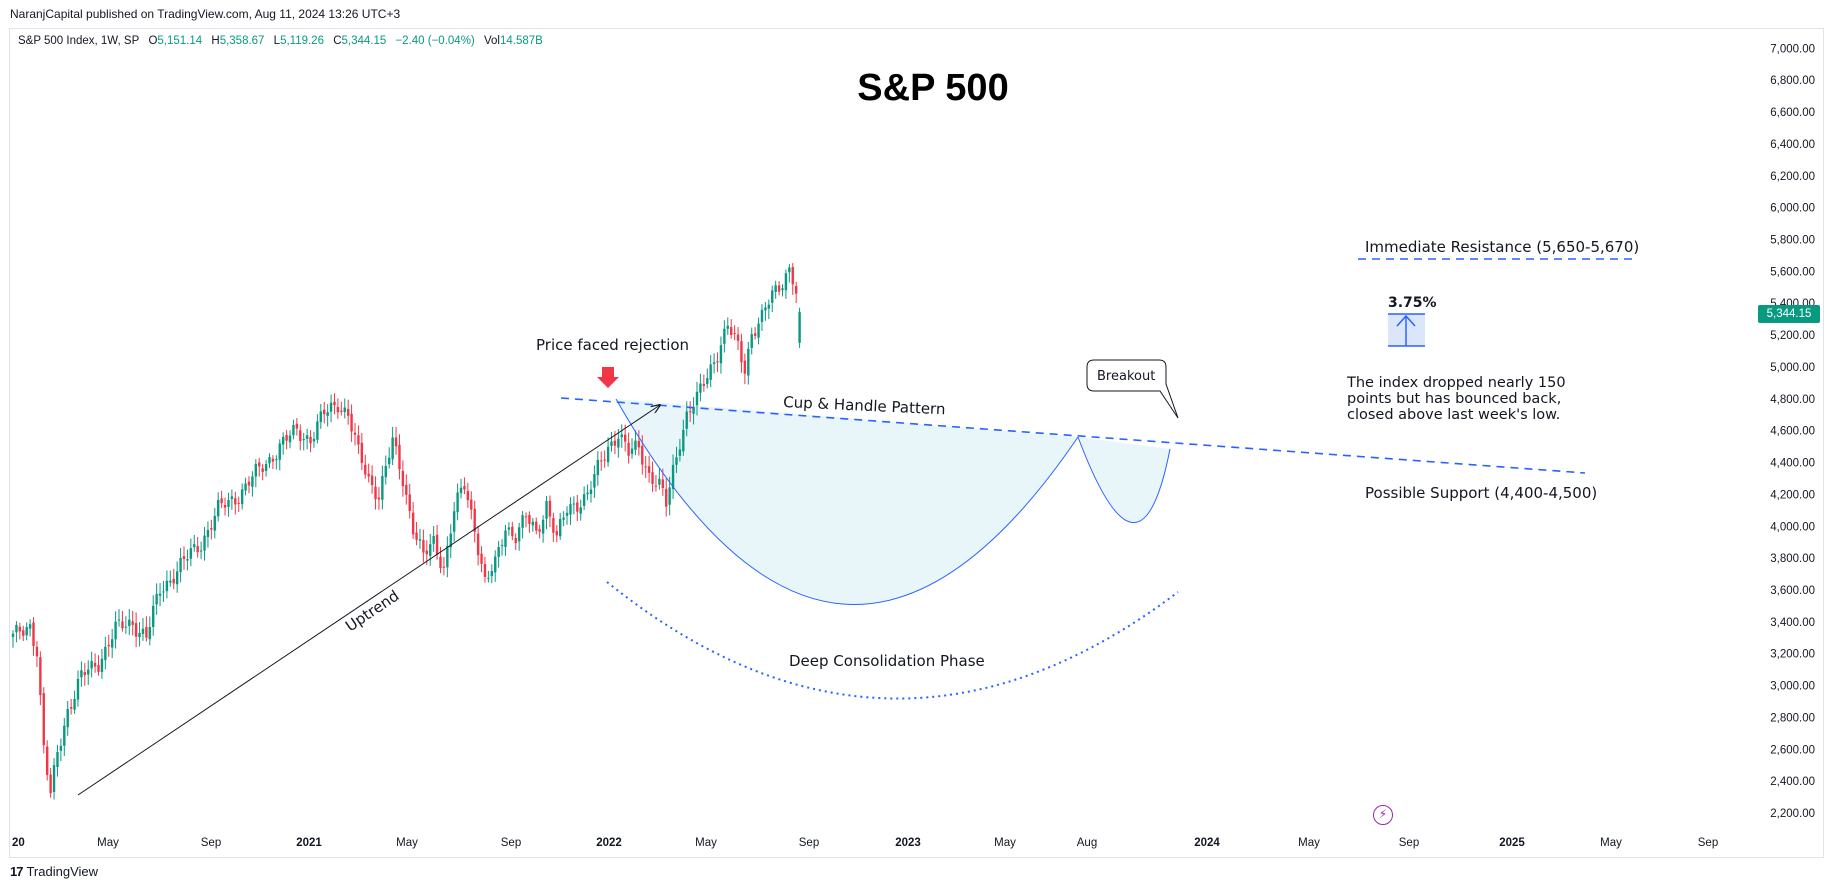 Image resolution: width=1835 pixels, height=891 pixels. Describe the element at coordinates (932, 88) in the screenshot. I see `chart-title: S&P 500` at that location.